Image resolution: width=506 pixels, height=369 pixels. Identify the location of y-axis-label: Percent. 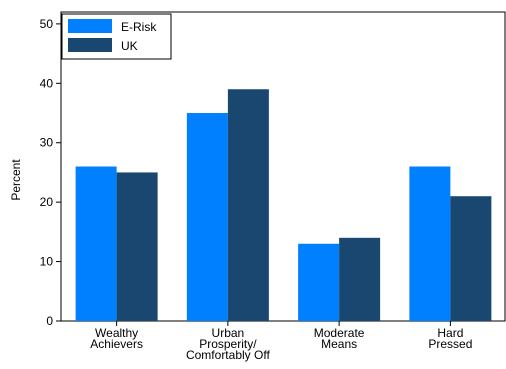
(16, 180).